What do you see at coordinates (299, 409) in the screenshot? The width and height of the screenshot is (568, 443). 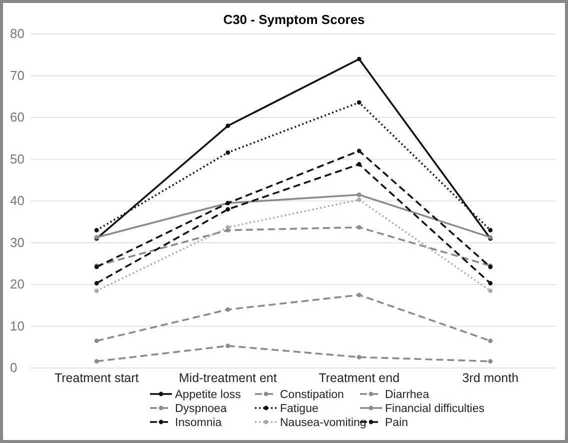 I see `legend-label: Fatigue` at bounding box center [299, 409].